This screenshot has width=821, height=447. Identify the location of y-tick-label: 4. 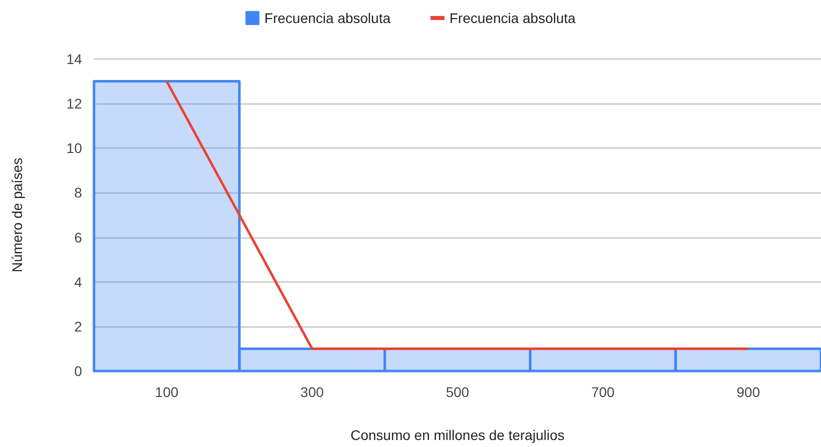
(78, 282).